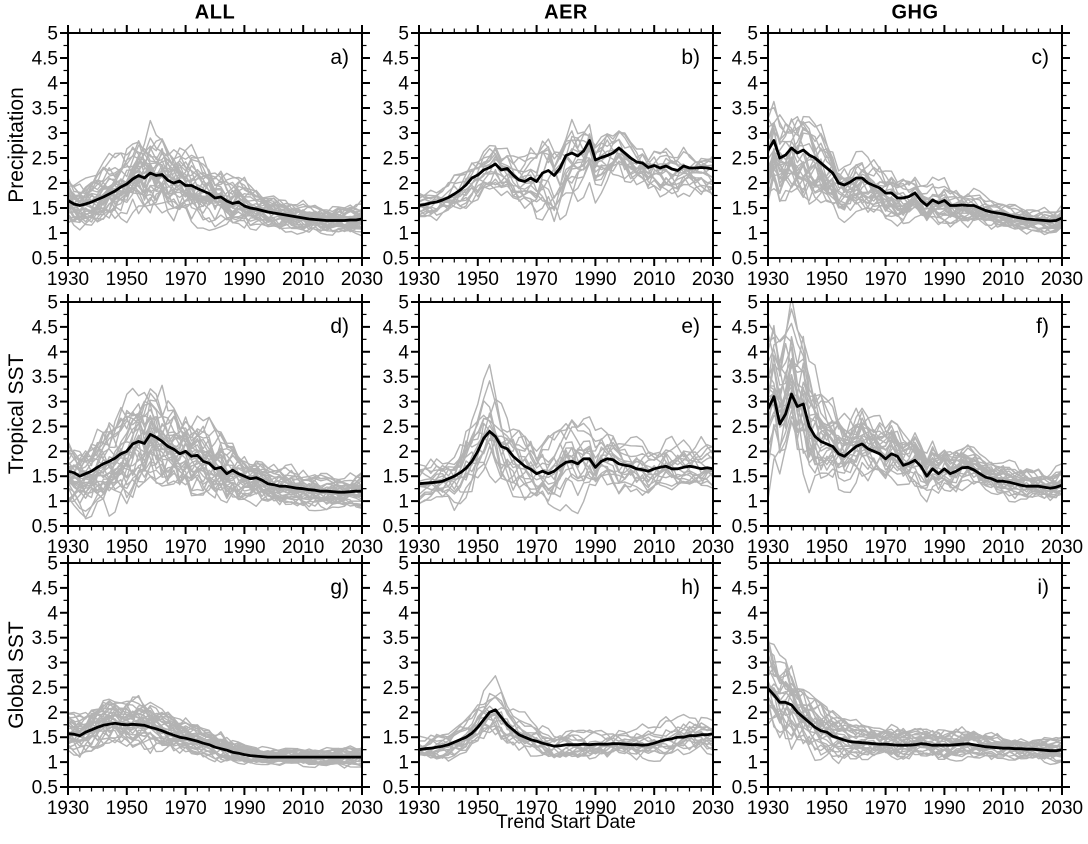  Describe the element at coordinates (1041, 57) in the screenshot. I see `panel-letter: c)` at that location.